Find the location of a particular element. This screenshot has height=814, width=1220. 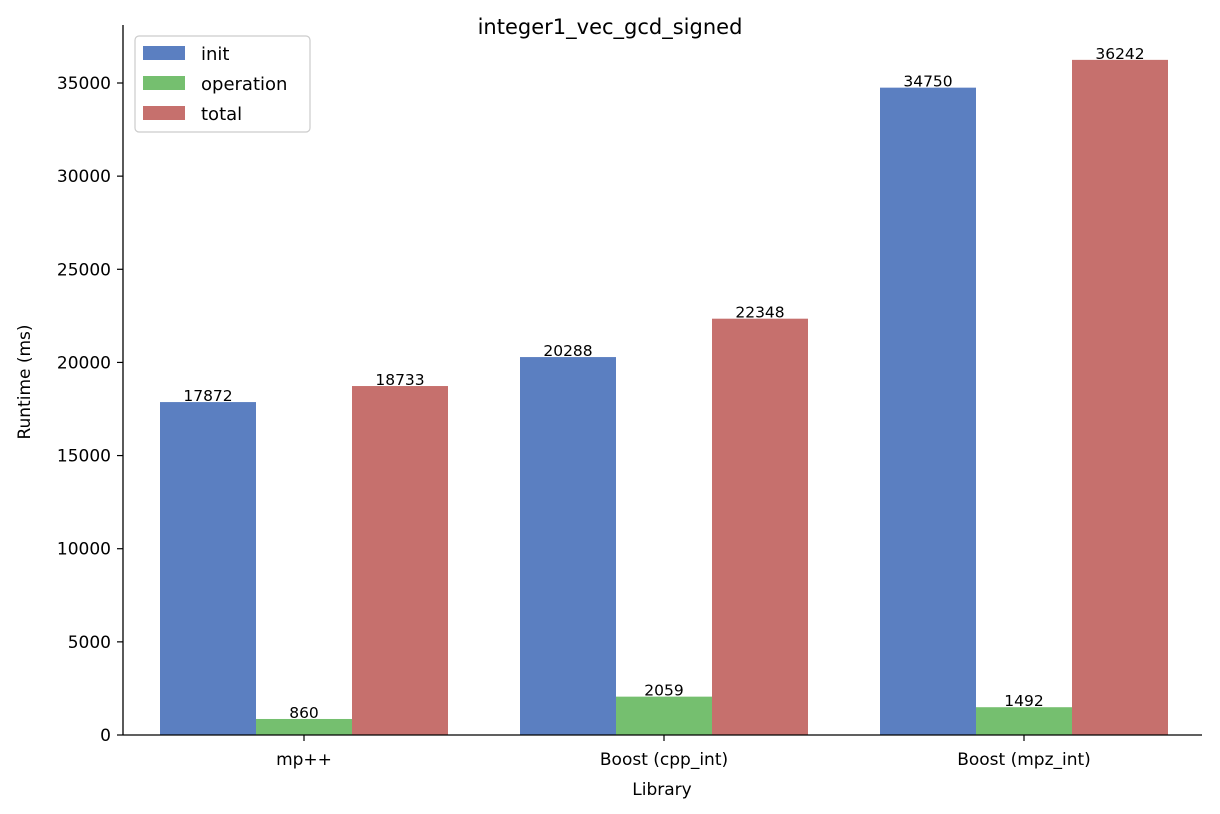

legend-label-total: total is located at coordinates (221, 114).